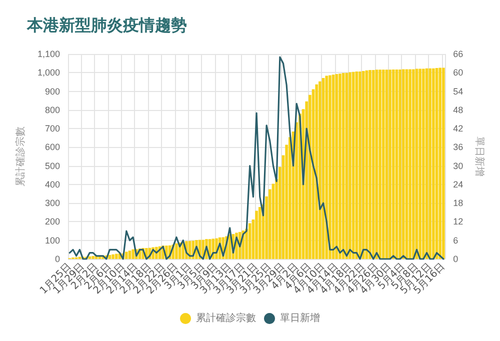 This screenshot has width=500, height=341. I want to click on legend-label: 單日新增, so click(300, 318).